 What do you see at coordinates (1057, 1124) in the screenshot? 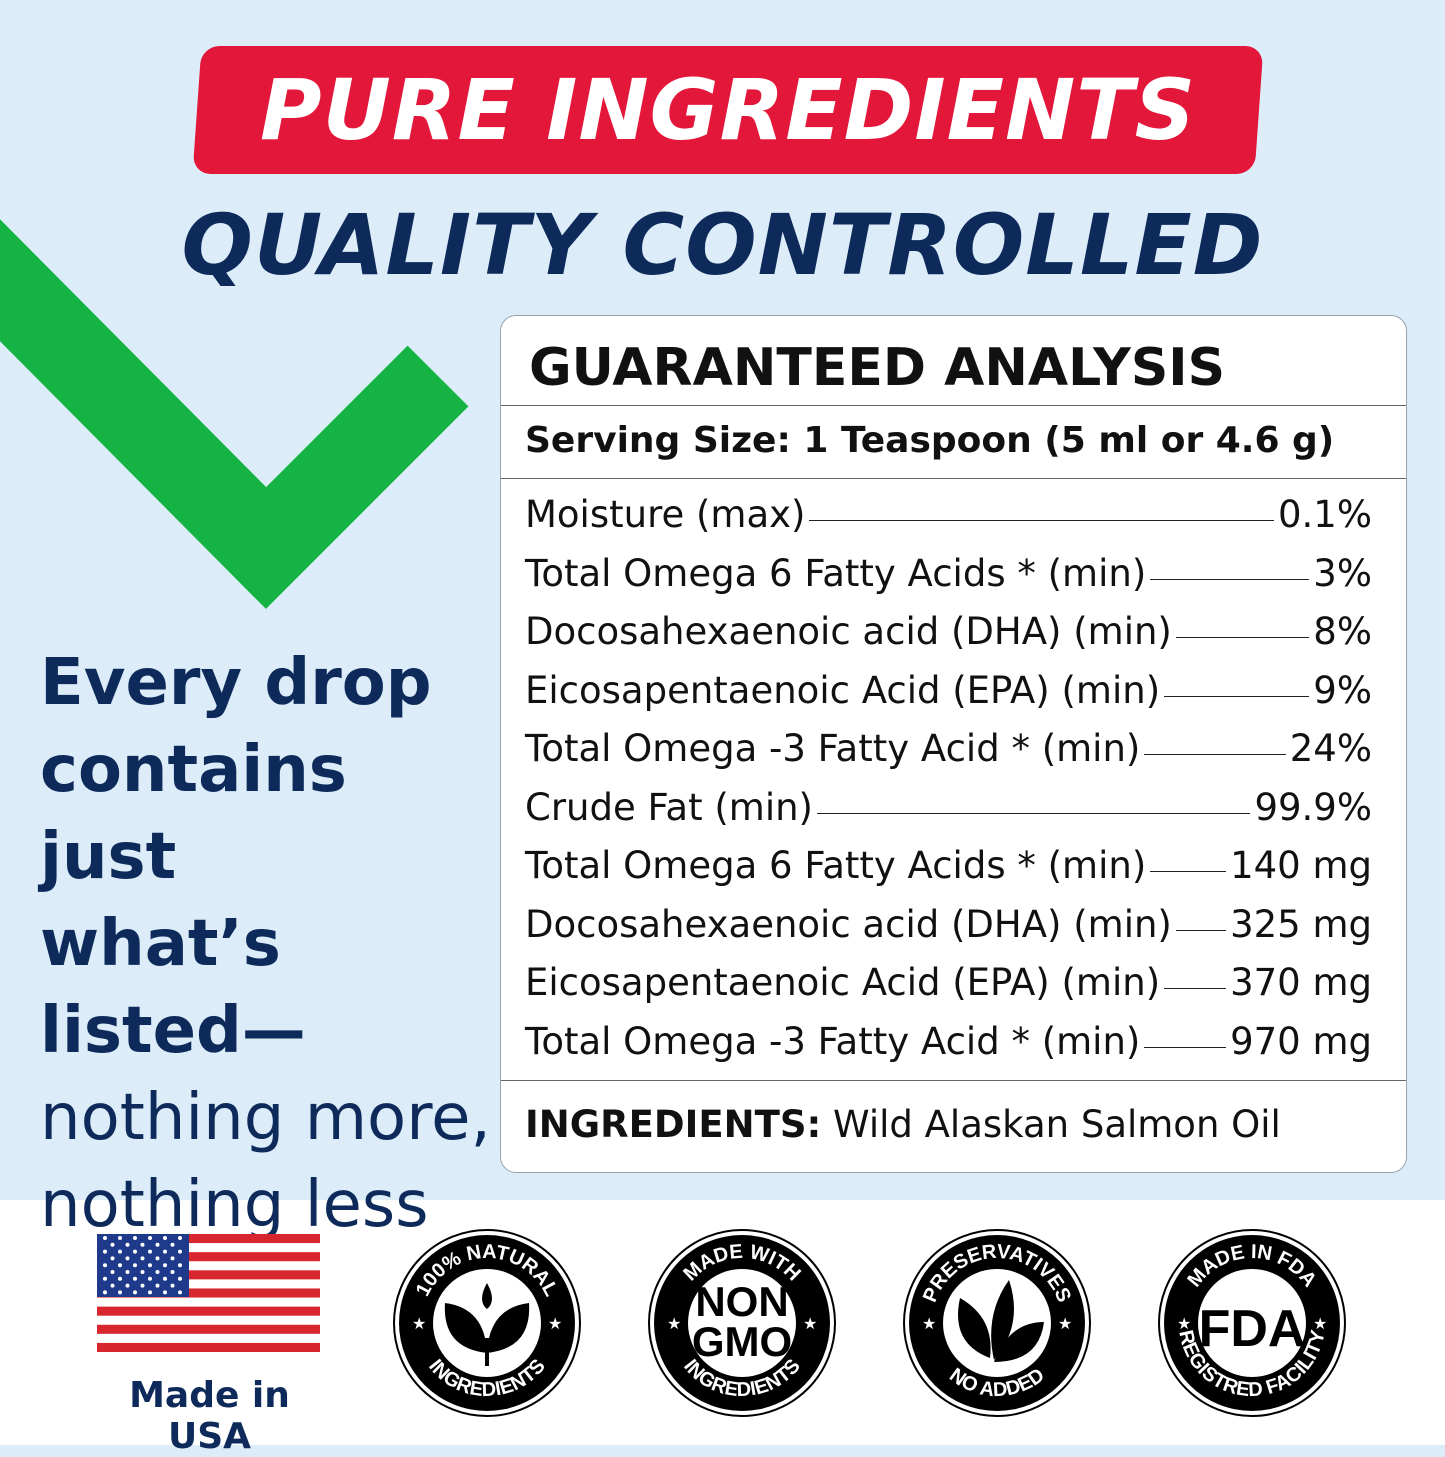
I see `ingredients-value: Wild Alaskan Salmon Oil` at bounding box center [1057, 1124].